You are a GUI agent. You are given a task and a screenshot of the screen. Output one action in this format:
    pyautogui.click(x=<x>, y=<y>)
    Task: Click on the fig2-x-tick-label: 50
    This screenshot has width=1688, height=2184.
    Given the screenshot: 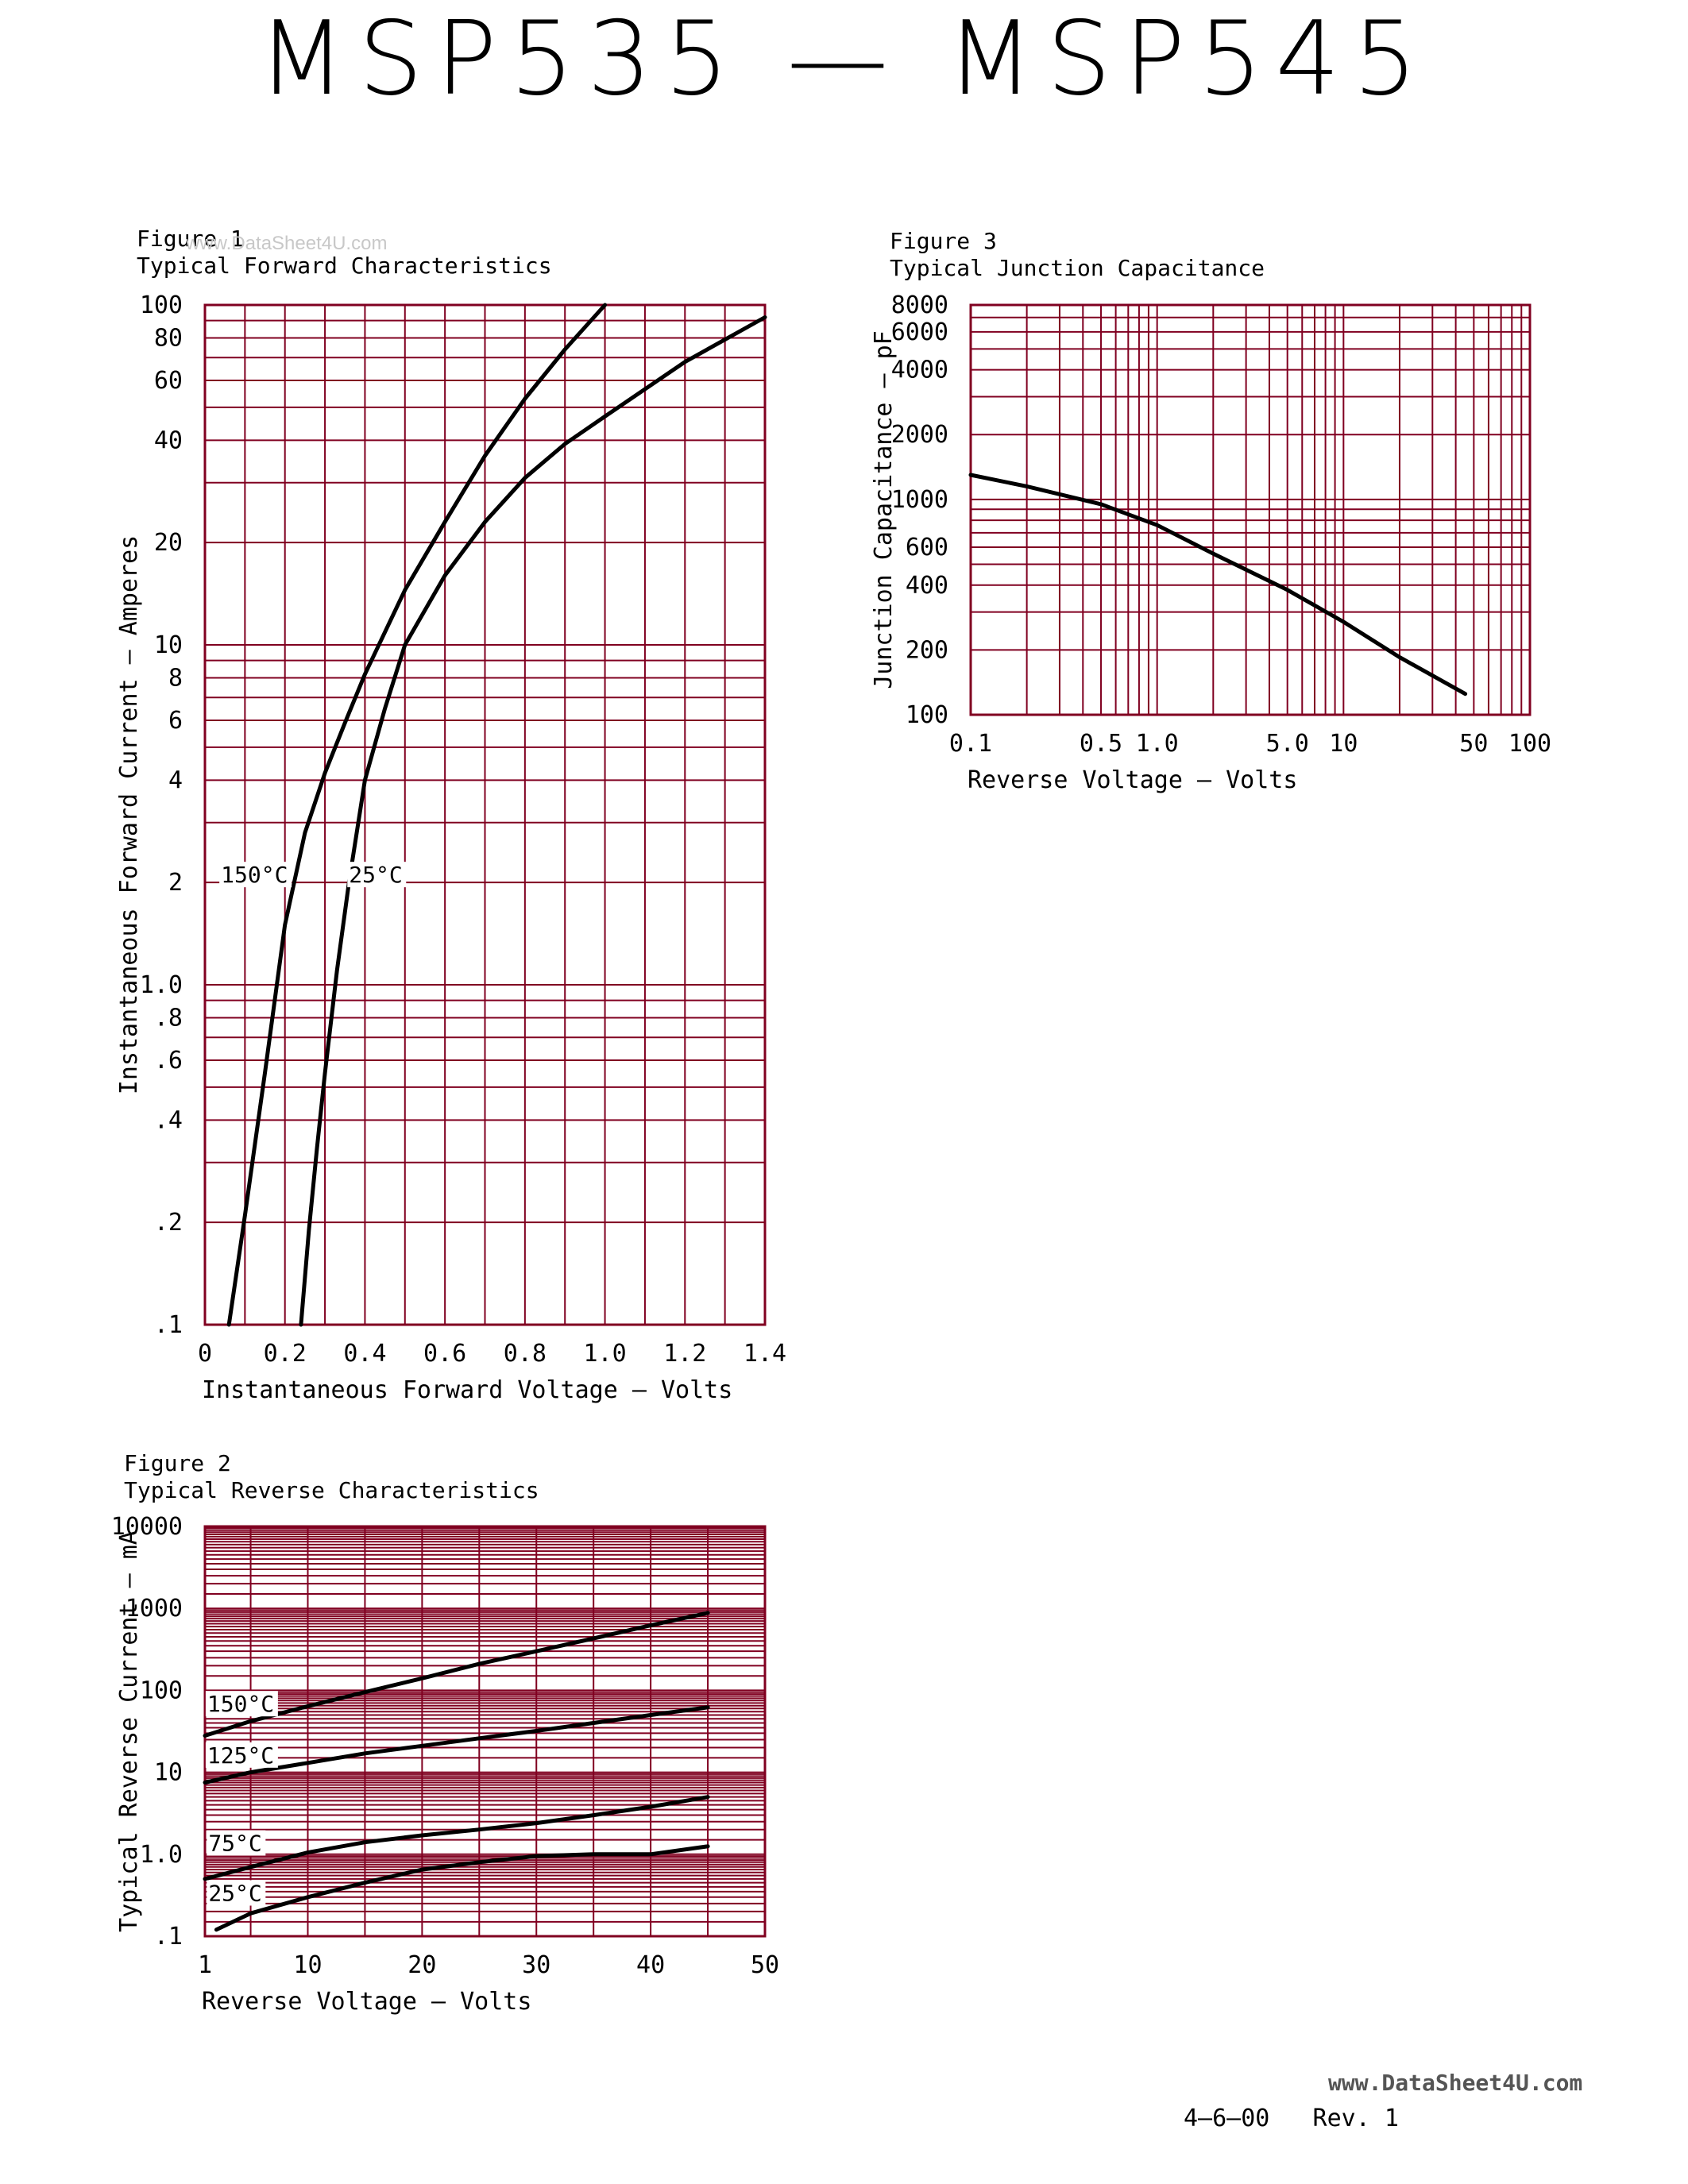 What is the action you would take?
    pyautogui.click(x=765, y=1965)
    